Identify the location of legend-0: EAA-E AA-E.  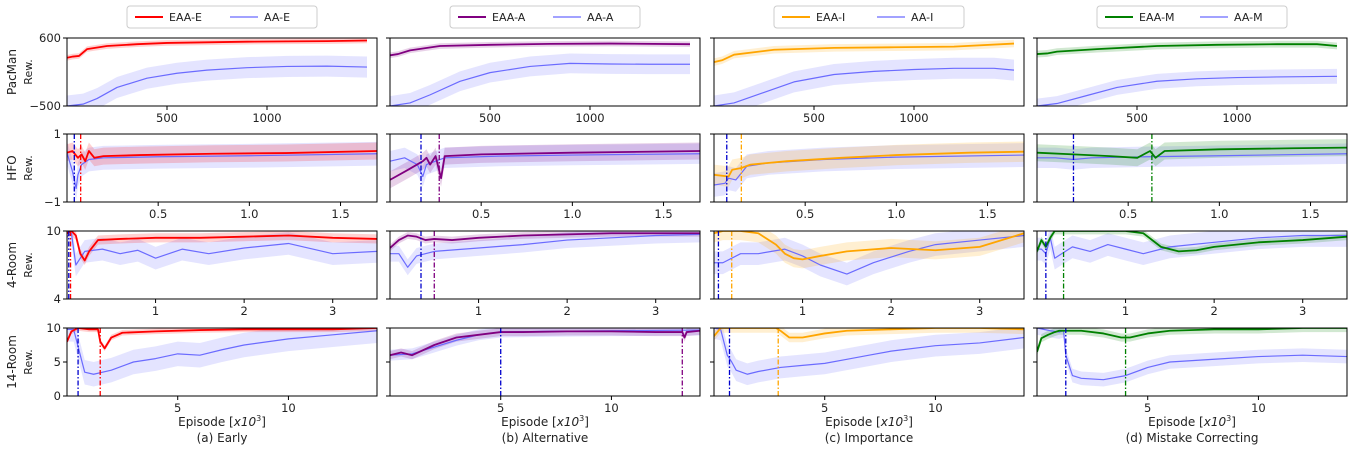
(222, 17).